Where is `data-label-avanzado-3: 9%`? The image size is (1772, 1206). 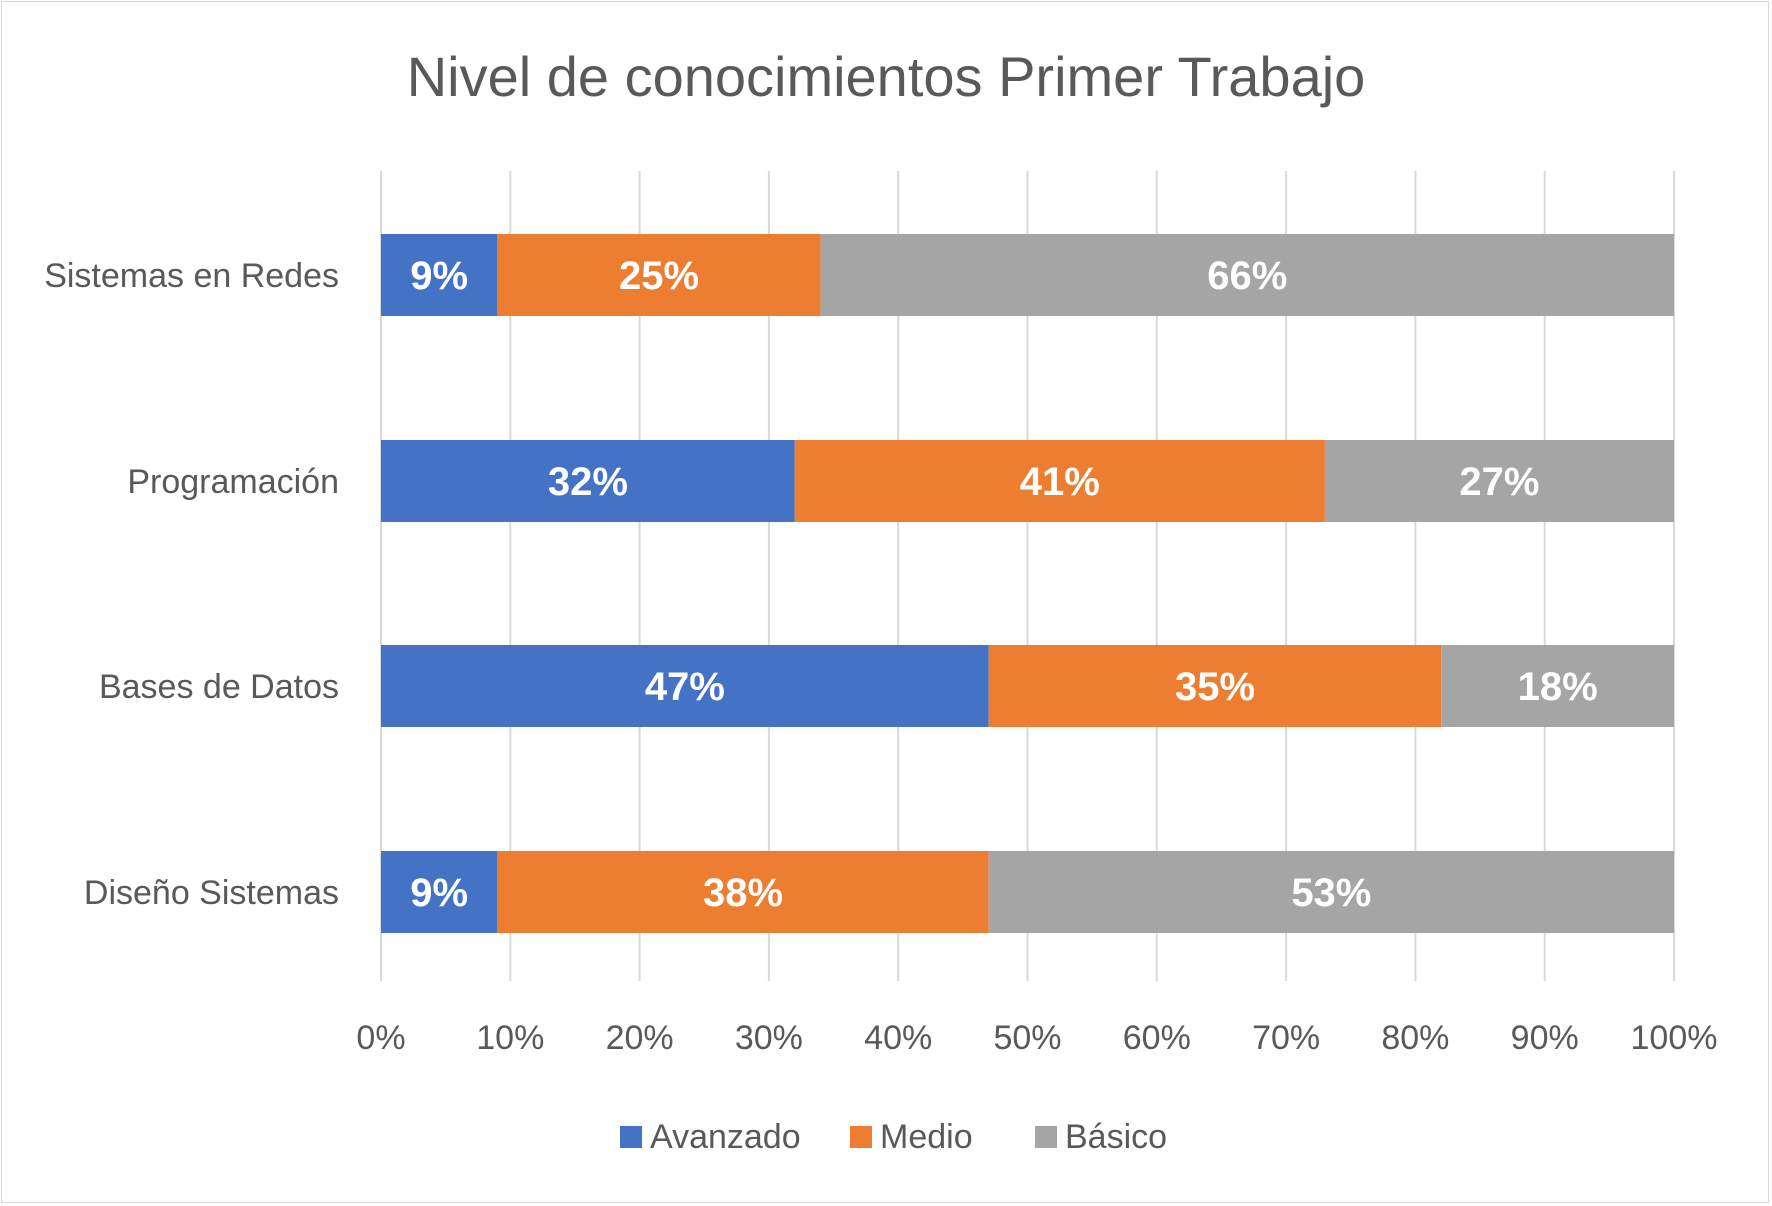 data-label-avanzado-3: 9% is located at coordinates (439, 893).